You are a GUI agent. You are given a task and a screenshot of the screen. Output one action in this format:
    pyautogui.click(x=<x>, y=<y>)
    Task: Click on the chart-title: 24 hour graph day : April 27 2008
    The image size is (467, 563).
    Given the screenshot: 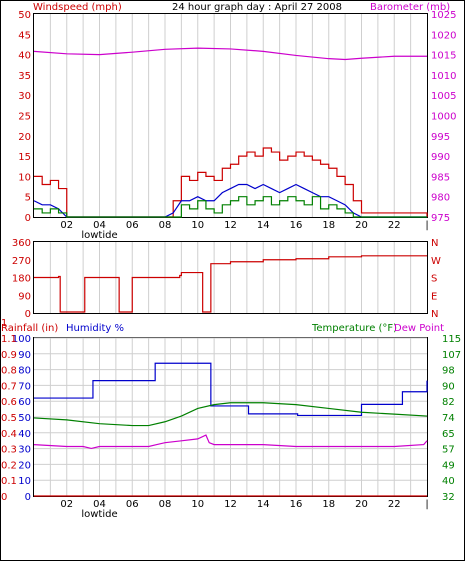 What is the action you would take?
    pyautogui.click(x=257, y=7)
    